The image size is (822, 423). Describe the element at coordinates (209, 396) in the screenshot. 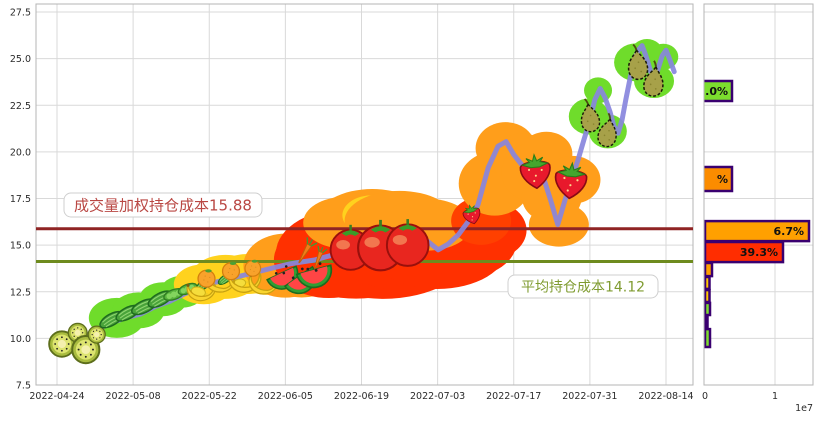

I see `x-tick-label: 2022-05-22` at that location.